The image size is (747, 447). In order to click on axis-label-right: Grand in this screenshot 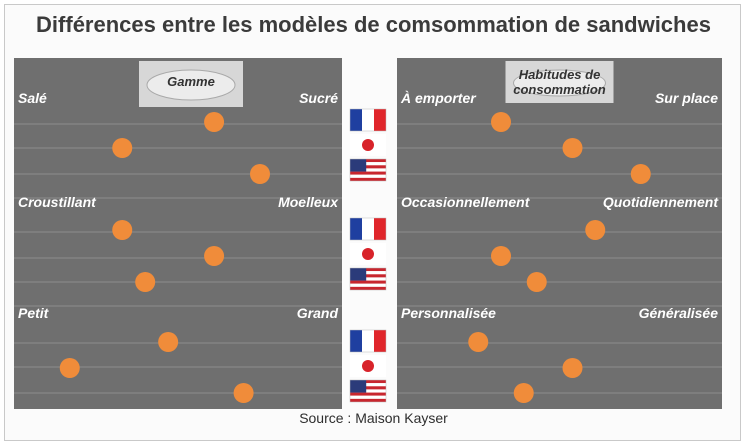, I will do `click(318, 313)`.